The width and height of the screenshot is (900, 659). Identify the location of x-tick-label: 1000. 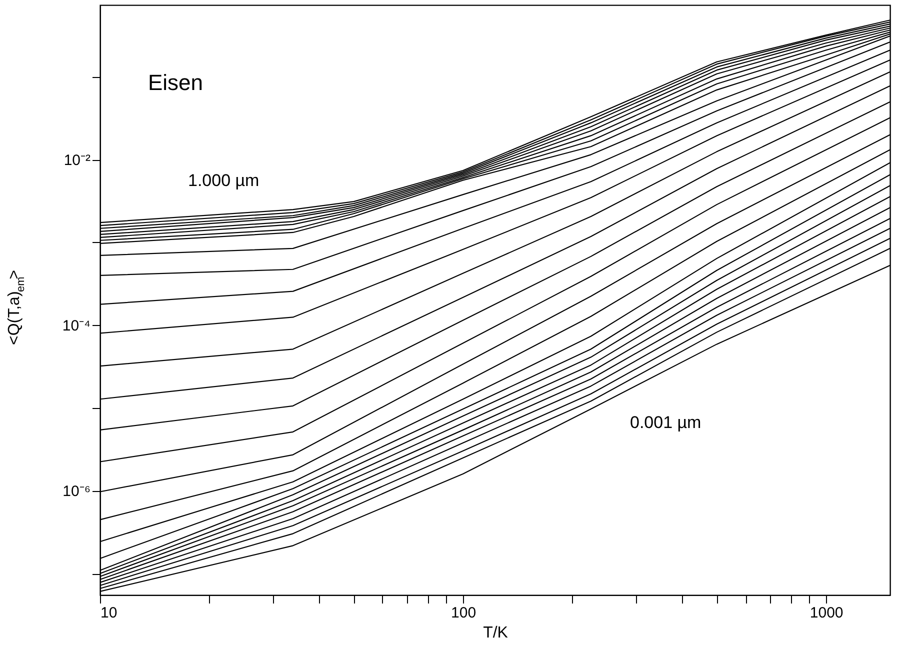
(827, 613).